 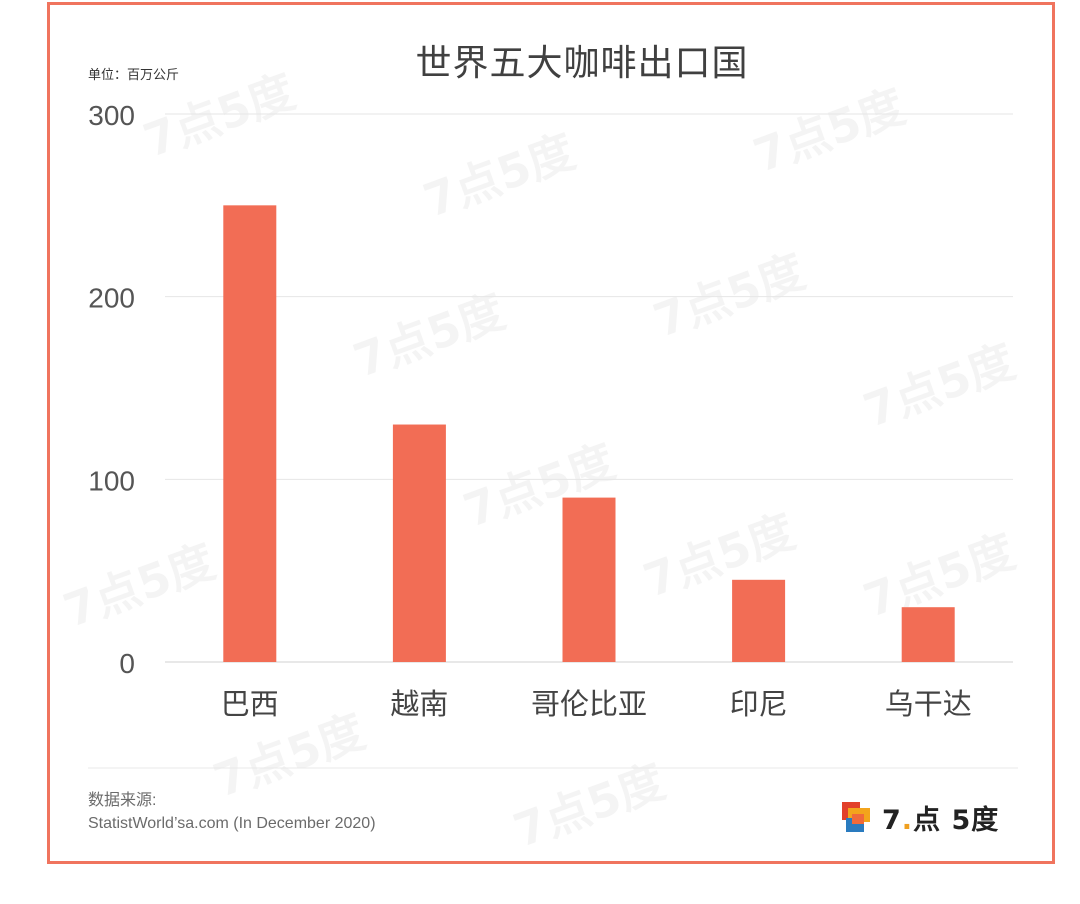 I want to click on x-tick-label: 巴西, so click(x=250, y=704).